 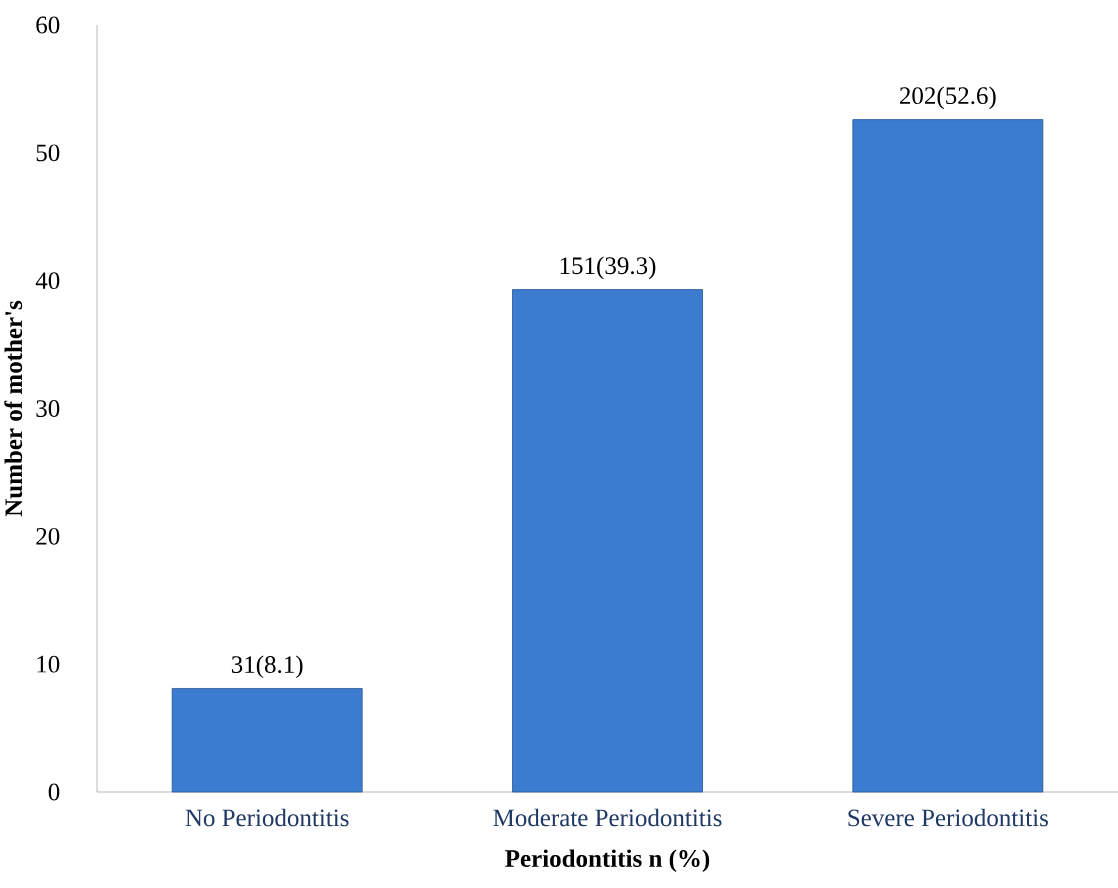 What do you see at coordinates (48, 664) in the screenshot?
I see `y-tick-label: 10` at bounding box center [48, 664].